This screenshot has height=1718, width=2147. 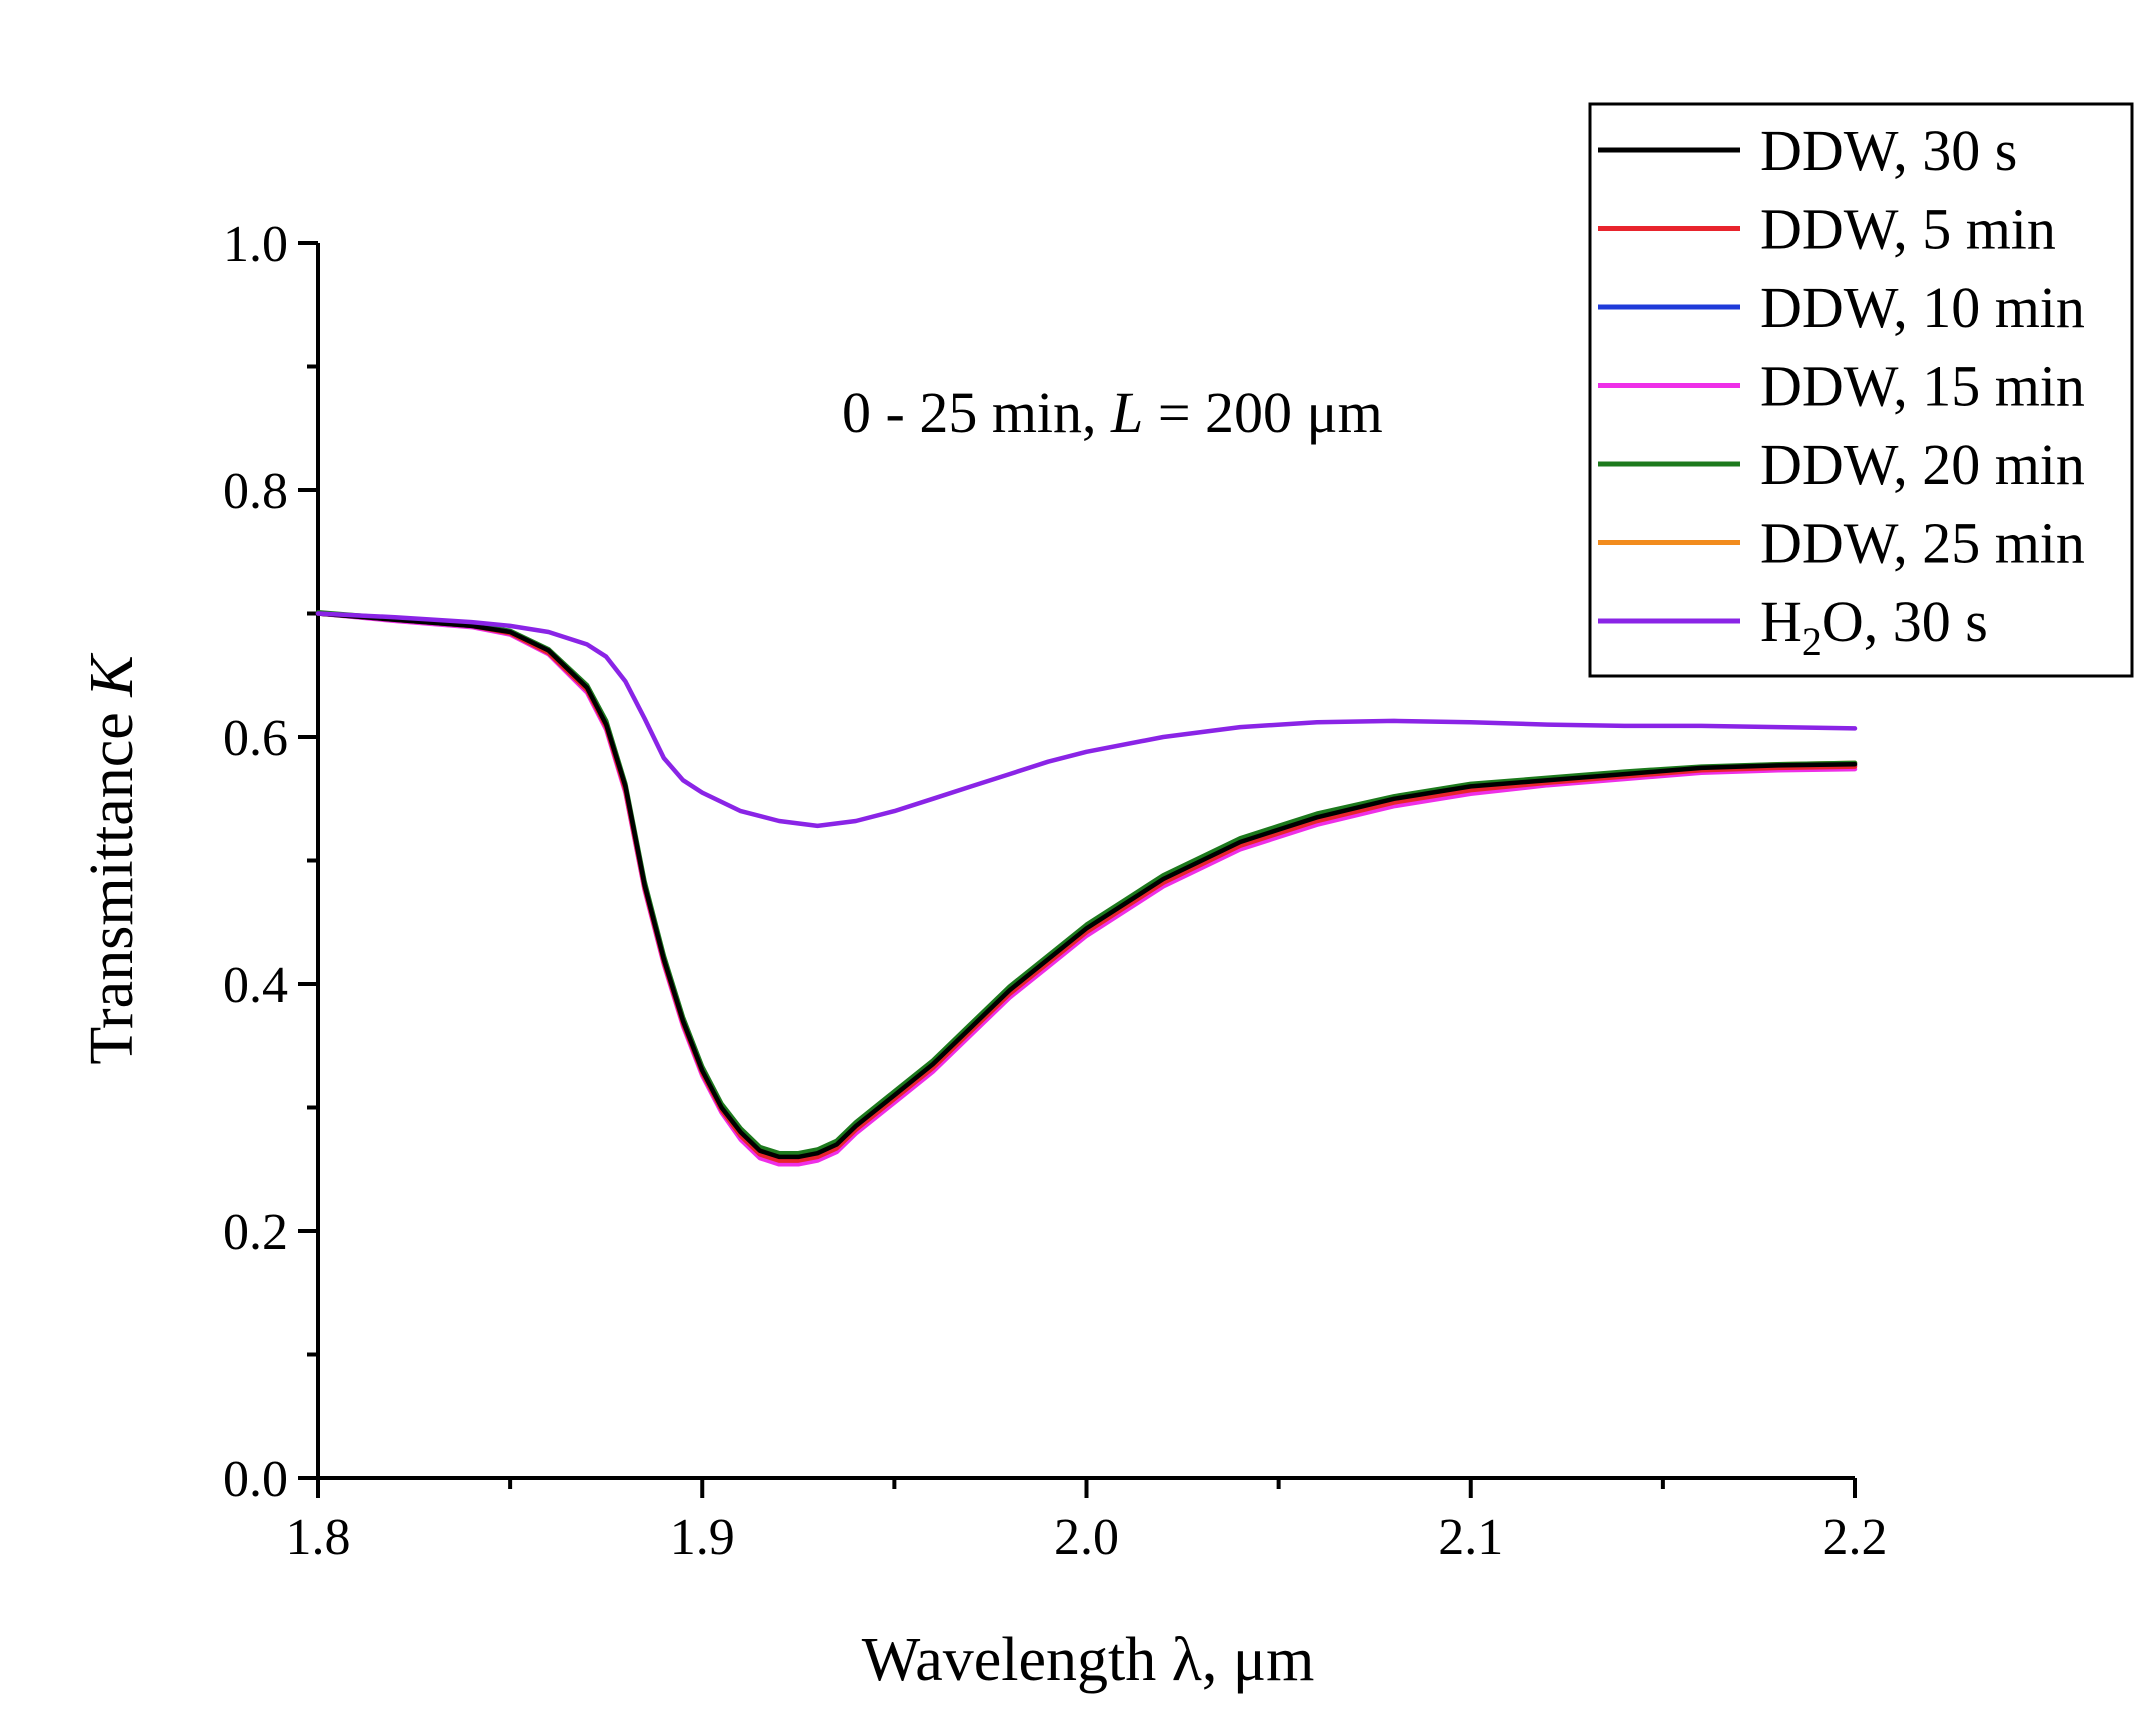 I want to click on y-tick-label: 0.2, so click(x=255, y=1232).